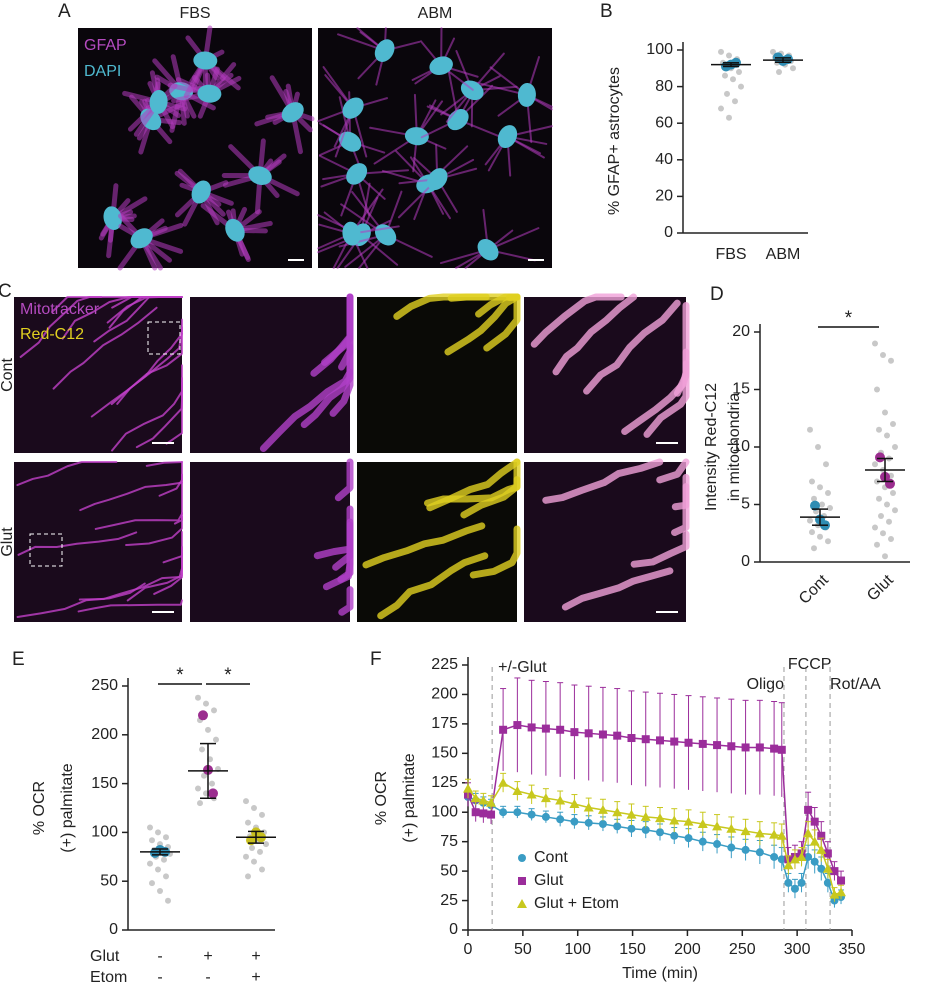  I want to click on significance-label: *, so click(228, 675).